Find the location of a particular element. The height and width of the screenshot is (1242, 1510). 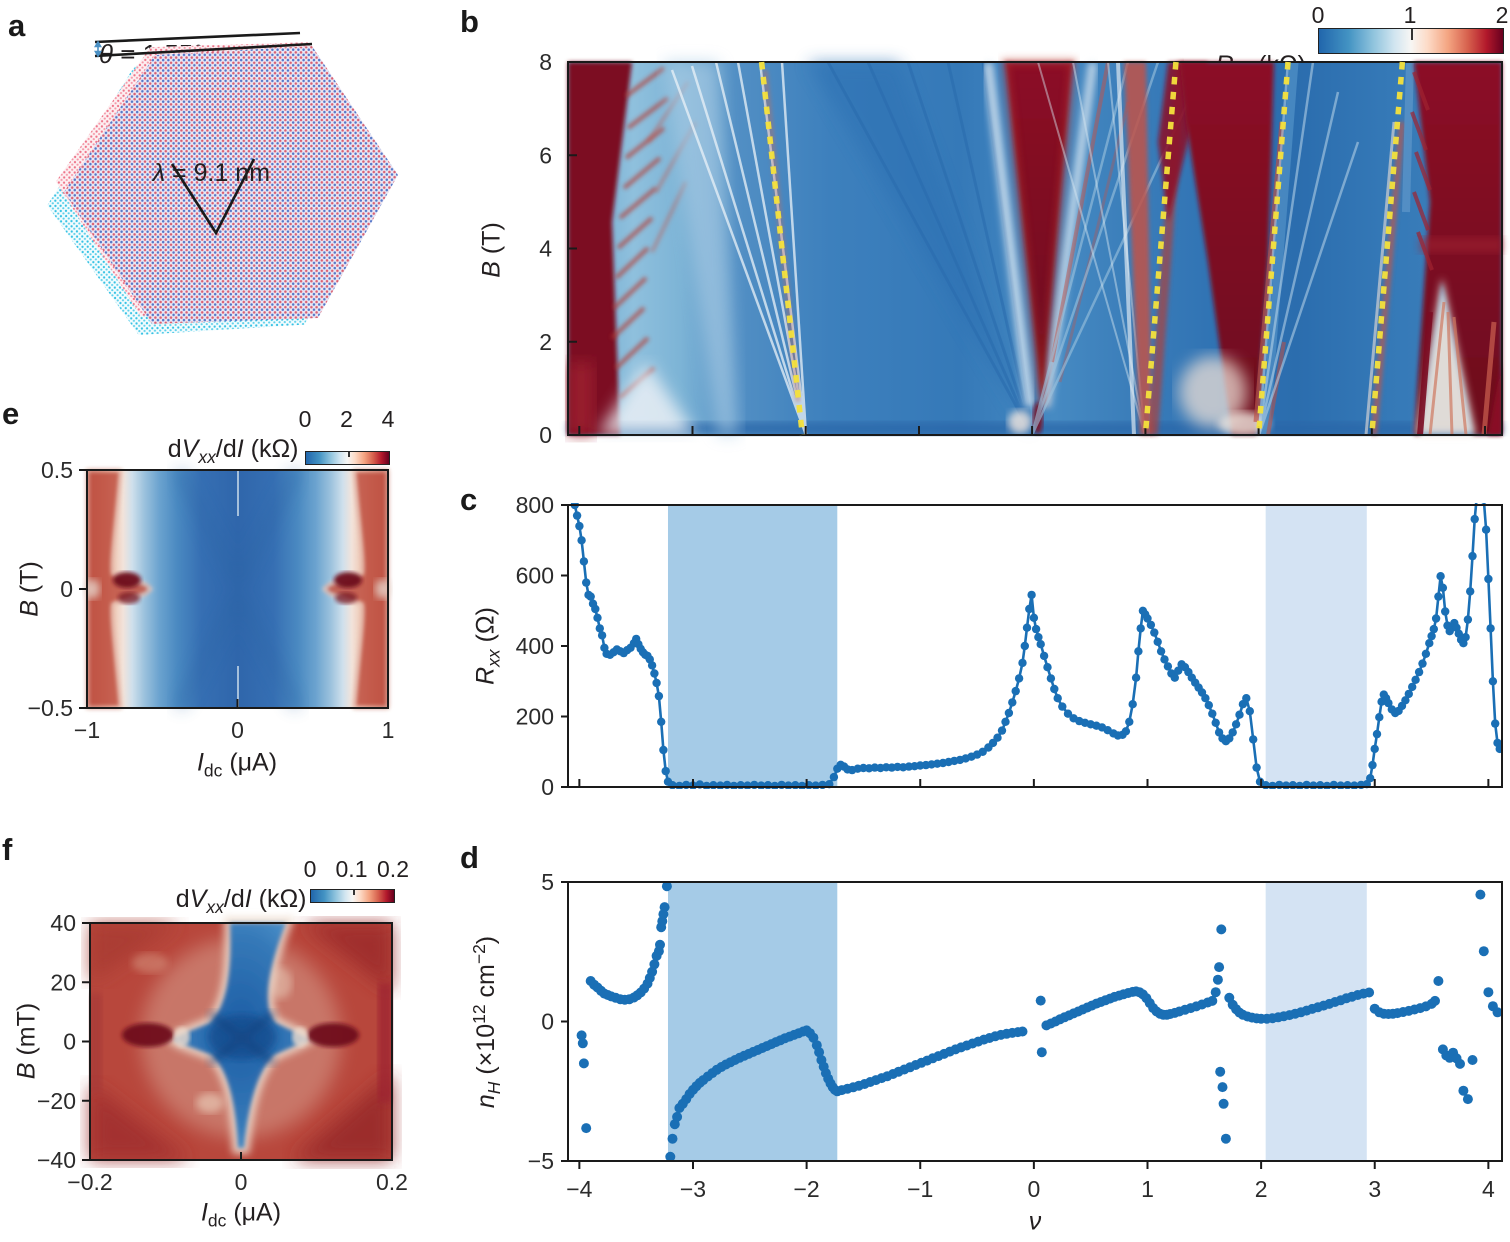

tick-label: 800 is located at coordinates (535, 505).